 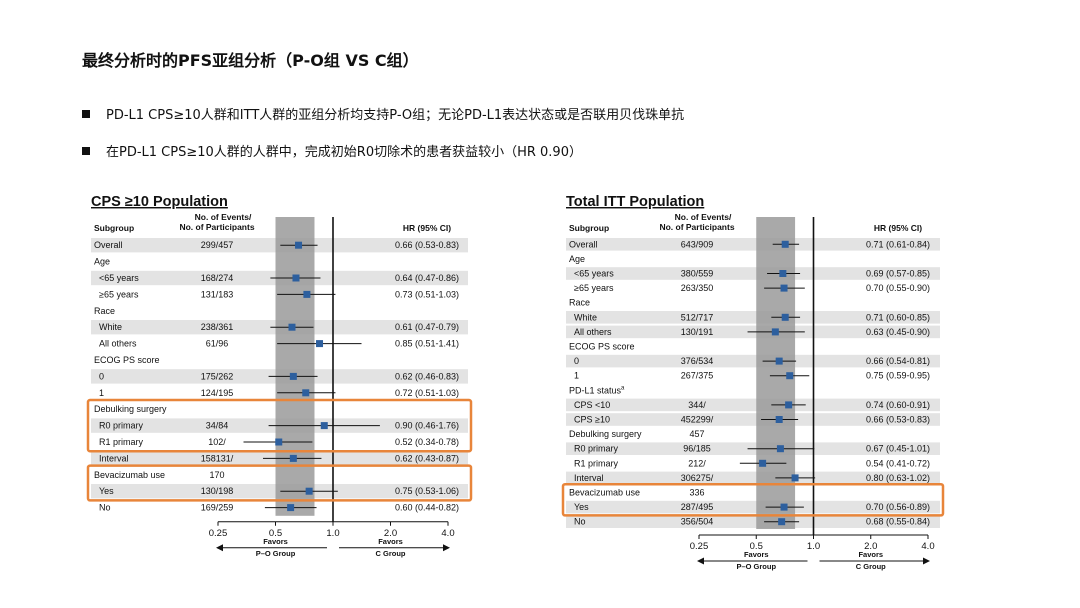 I want to click on row-label: Yes, so click(x=106, y=491).